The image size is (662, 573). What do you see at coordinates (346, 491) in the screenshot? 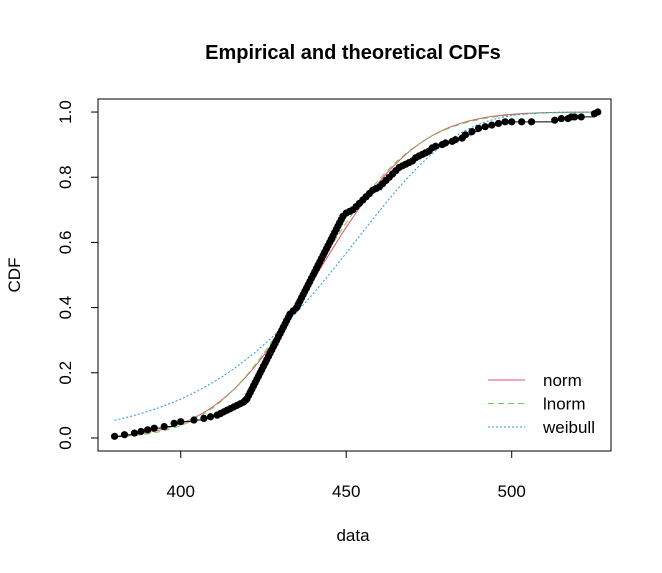
I see `x-tick-label: 450` at bounding box center [346, 491].